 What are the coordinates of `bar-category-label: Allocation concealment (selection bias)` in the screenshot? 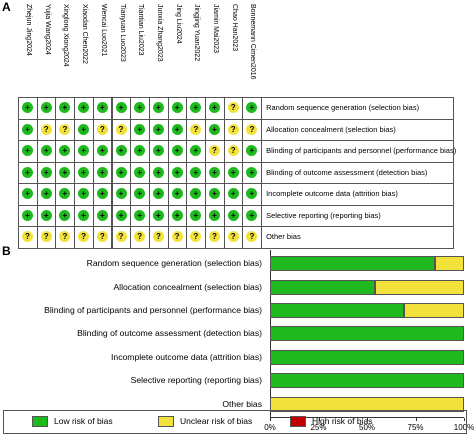 It's located at (187, 286).